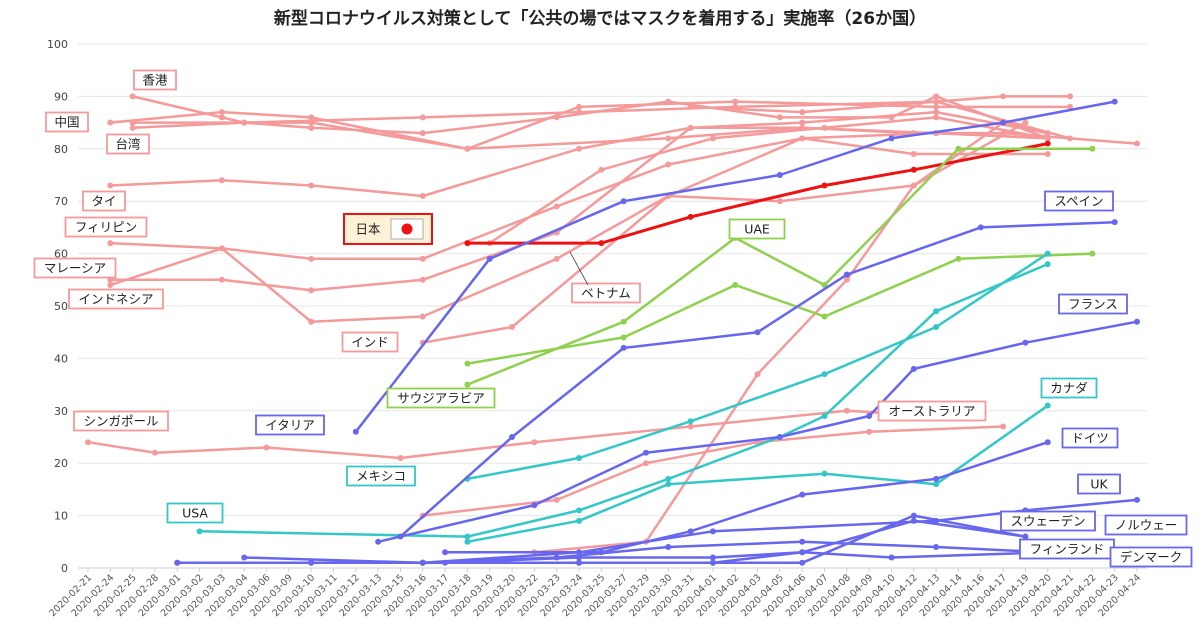 The image size is (1200, 638). I want to click on label-日本: 日本, so click(388, 229).